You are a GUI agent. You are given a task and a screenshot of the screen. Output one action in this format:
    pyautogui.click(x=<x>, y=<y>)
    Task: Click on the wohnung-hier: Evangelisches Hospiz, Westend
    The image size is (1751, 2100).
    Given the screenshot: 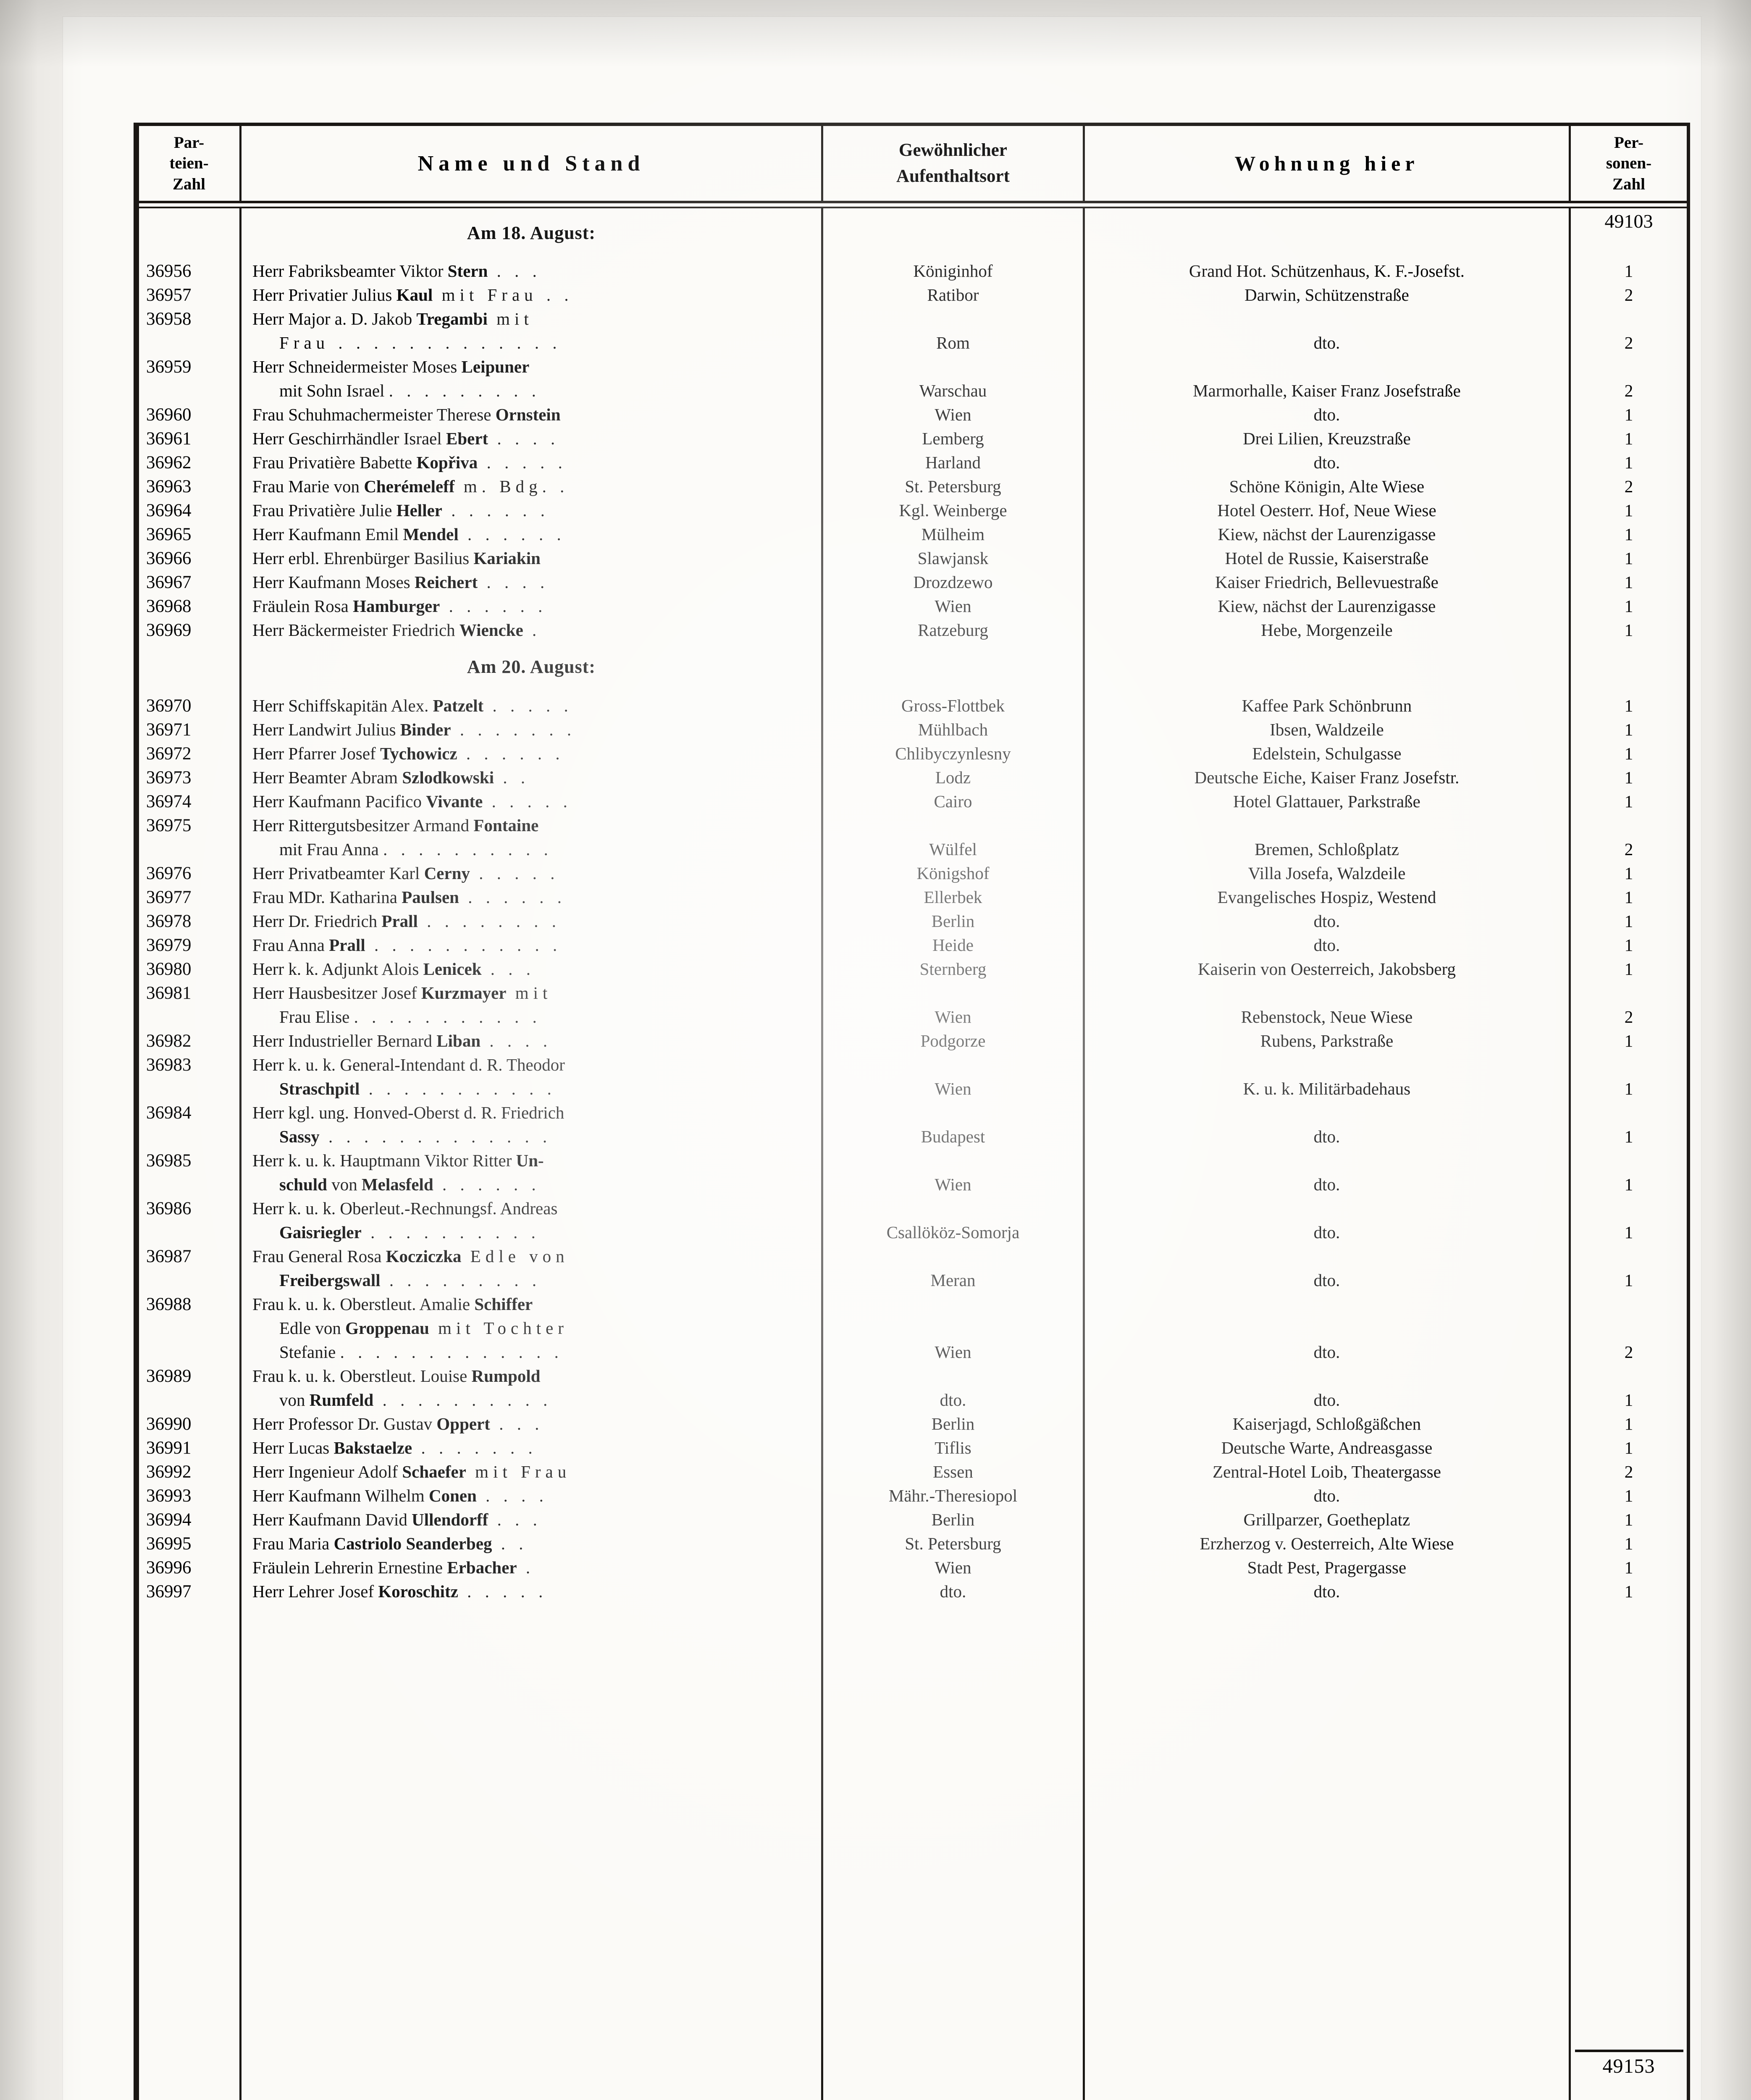 What is the action you would take?
    pyautogui.click(x=1326, y=897)
    